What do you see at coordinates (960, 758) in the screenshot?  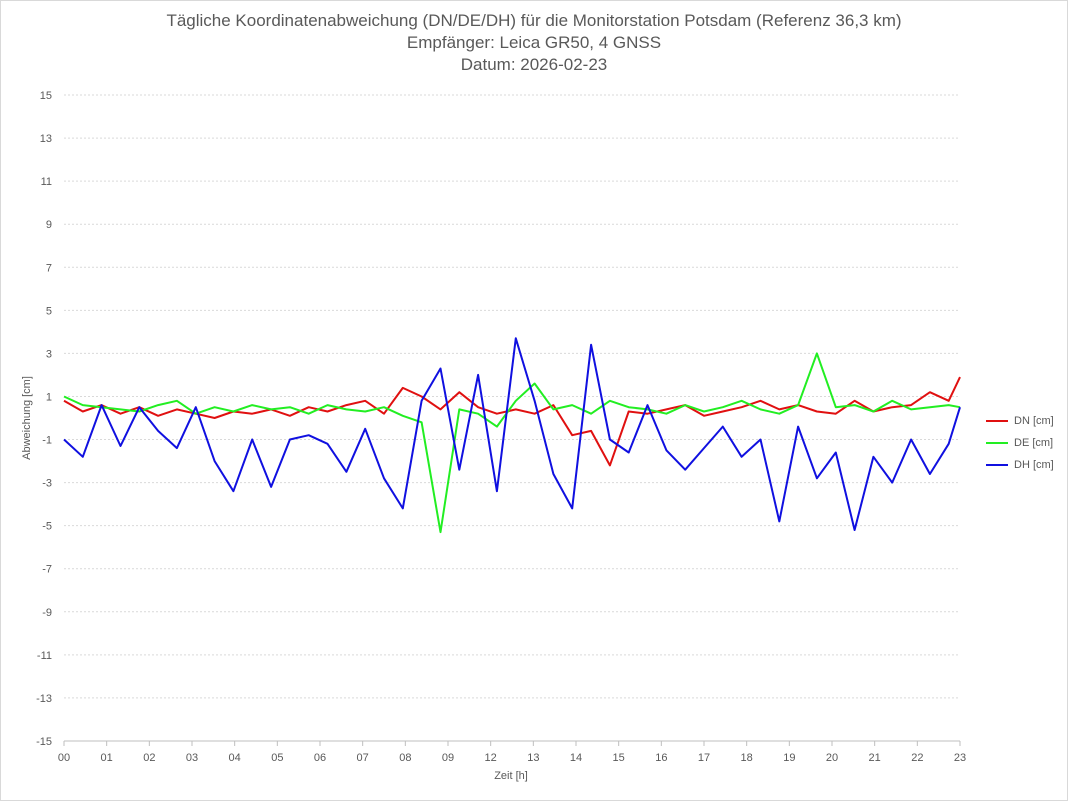 I see `x-tick-label: 23` at bounding box center [960, 758].